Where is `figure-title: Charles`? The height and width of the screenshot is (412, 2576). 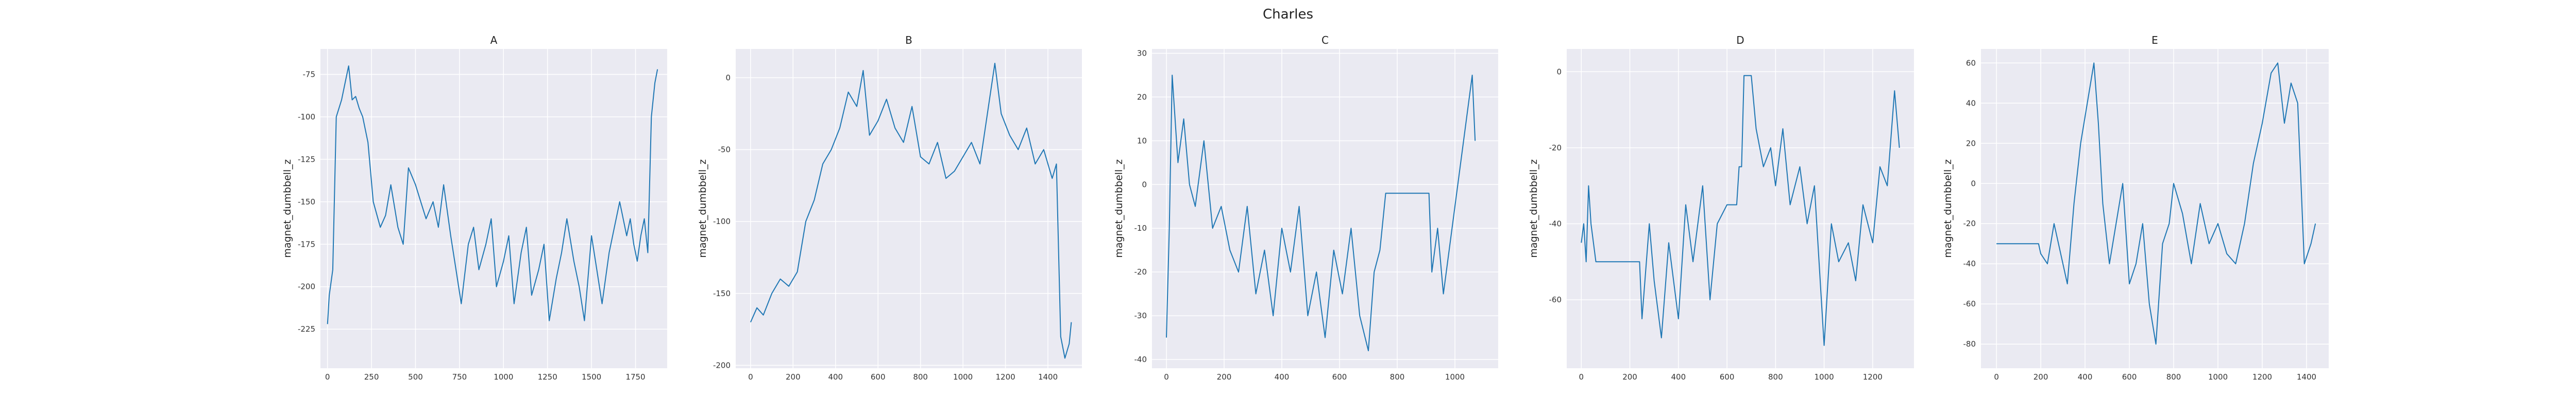 figure-title: Charles is located at coordinates (1288, 14).